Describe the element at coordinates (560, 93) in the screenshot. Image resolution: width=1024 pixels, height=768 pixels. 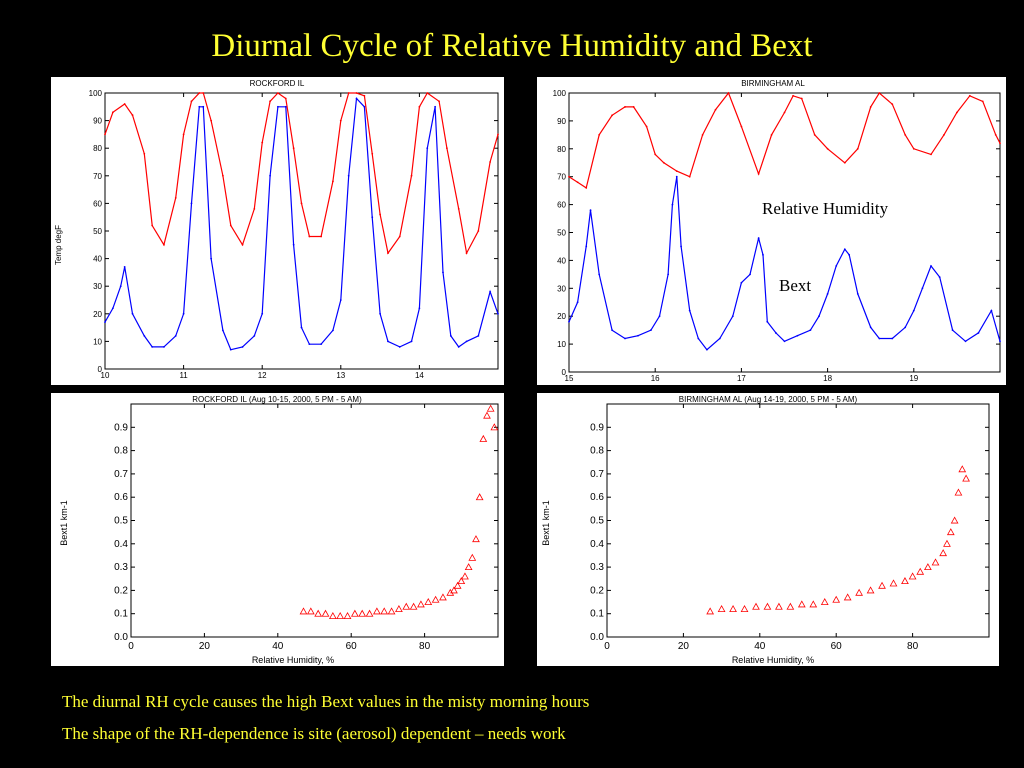
I see `y-tick-label: 100` at that location.